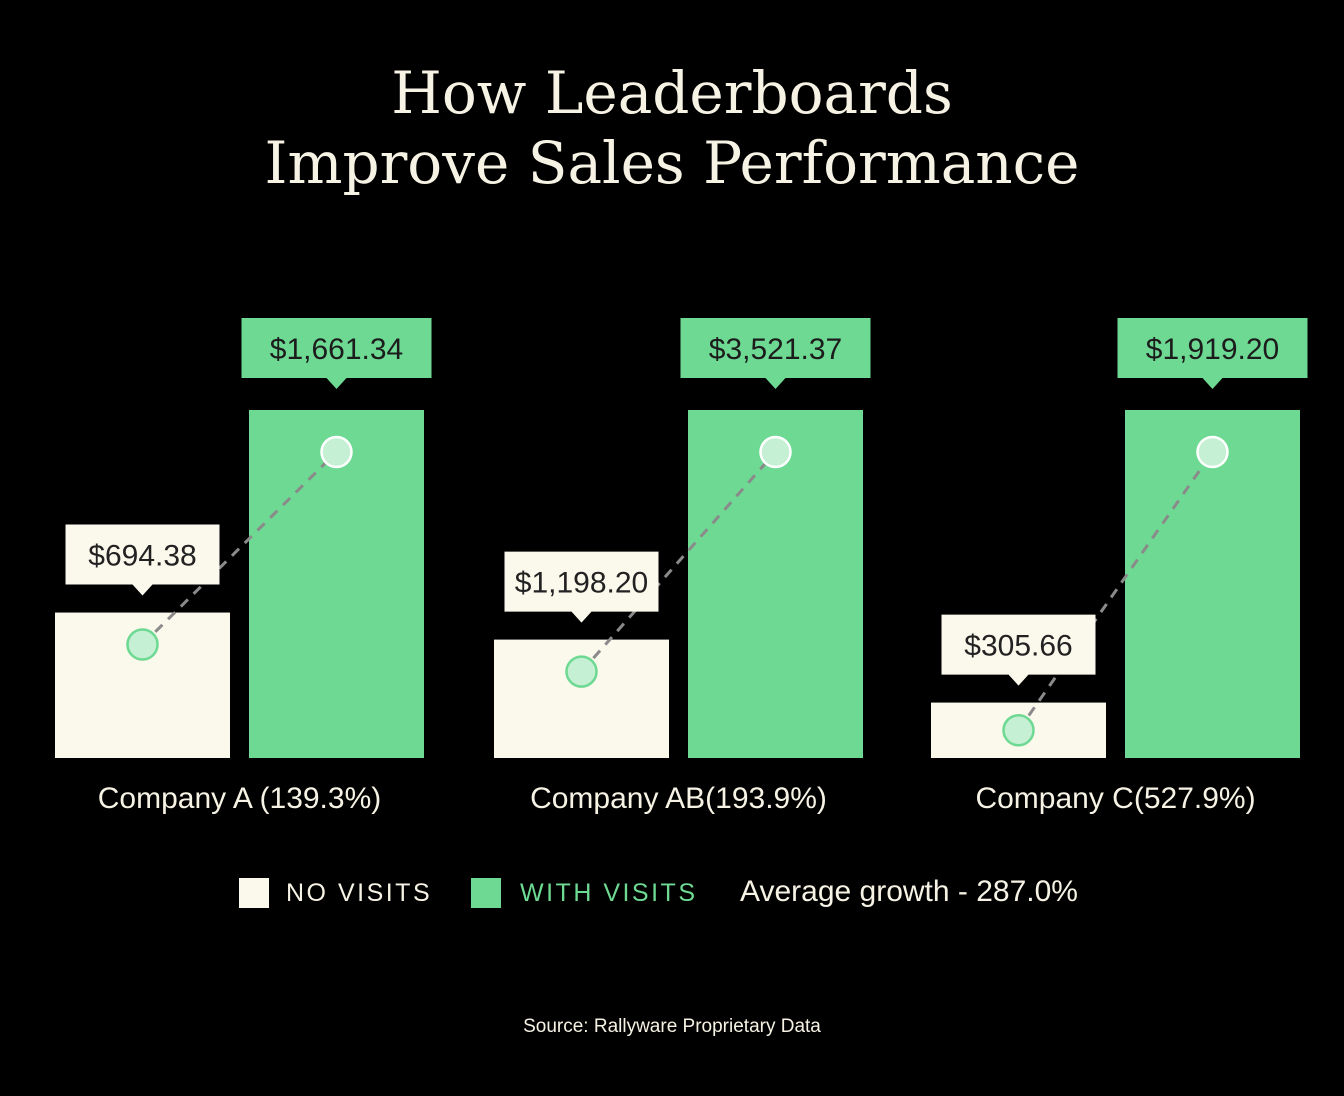 The width and height of the screenshot is (1344, 1096). Describe the element at coordinates (678, 798) in the screenshot. I see `category-label-2: Company AB(193.9%)` at that location.